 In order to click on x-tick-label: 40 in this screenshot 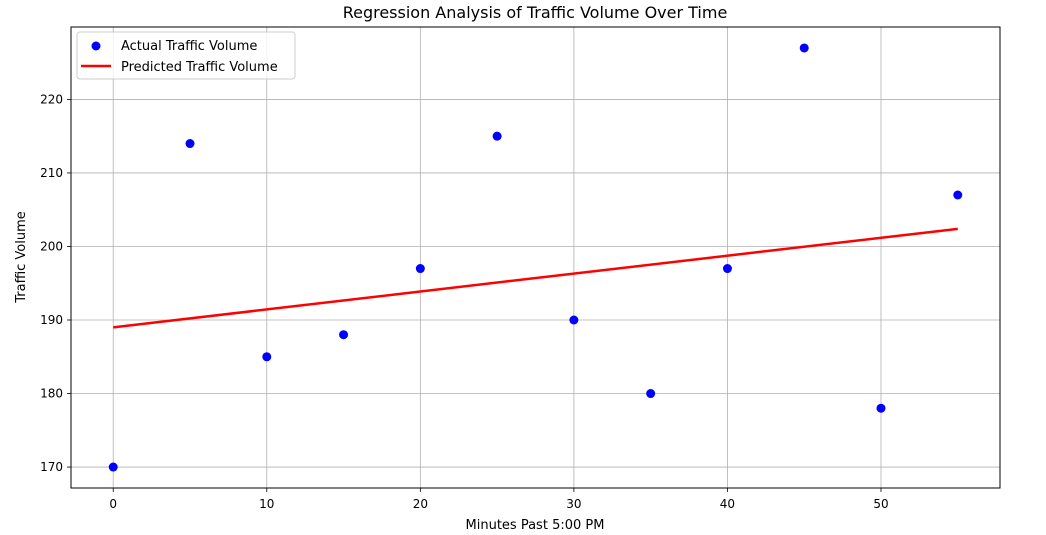, I will do `click(727, 504)`.